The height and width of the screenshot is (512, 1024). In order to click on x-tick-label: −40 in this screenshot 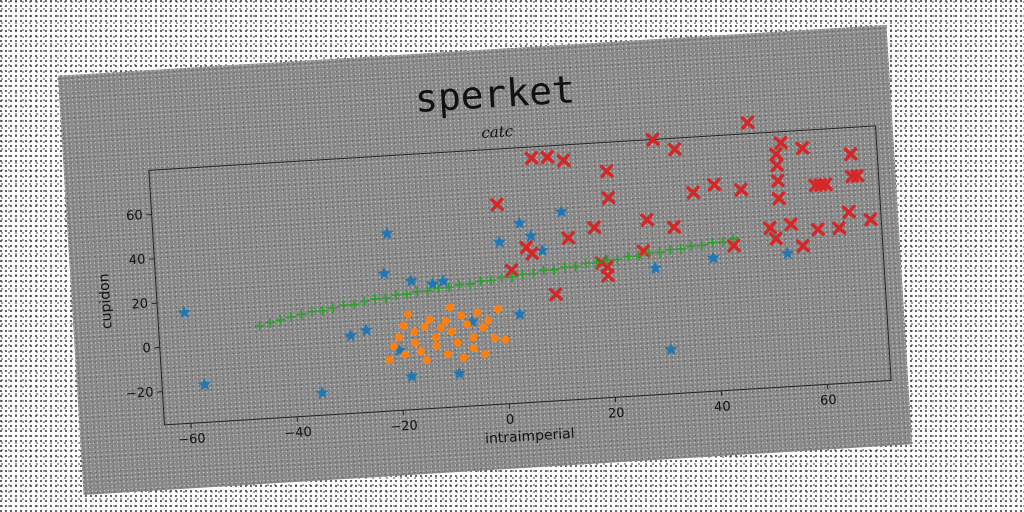, I will do `click(298, 433)`.